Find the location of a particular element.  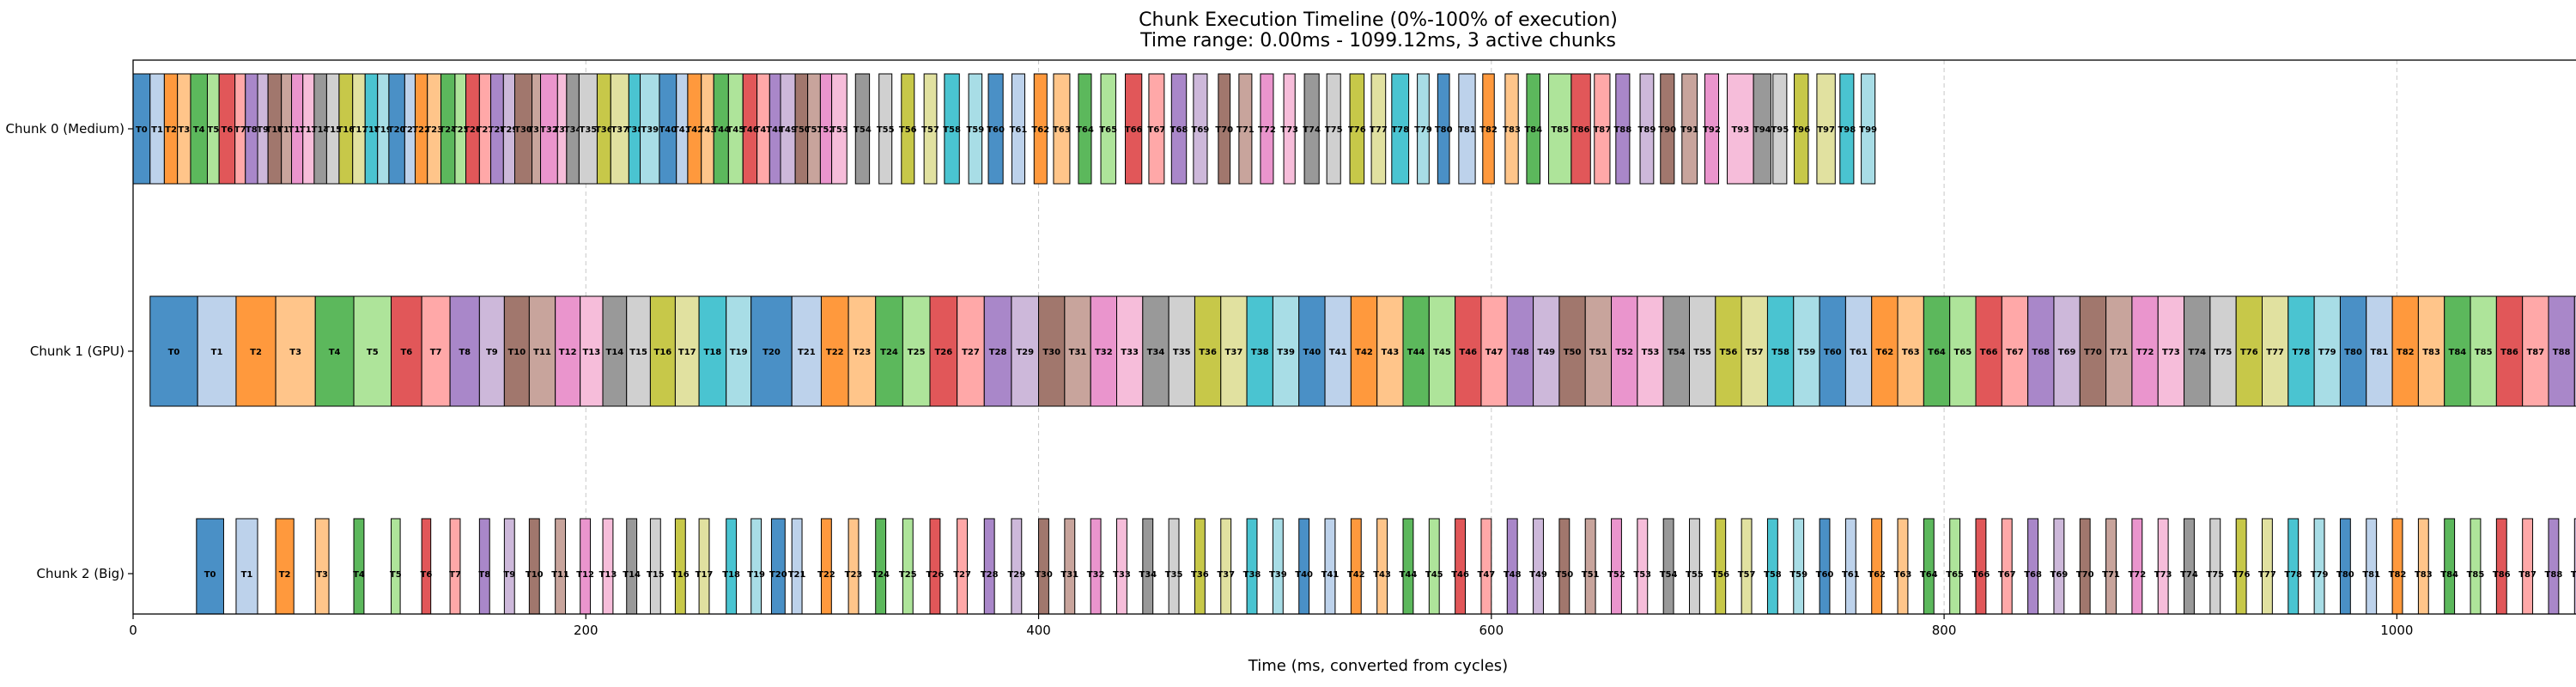

task-label: T32 is located at coordinates (549, 130).